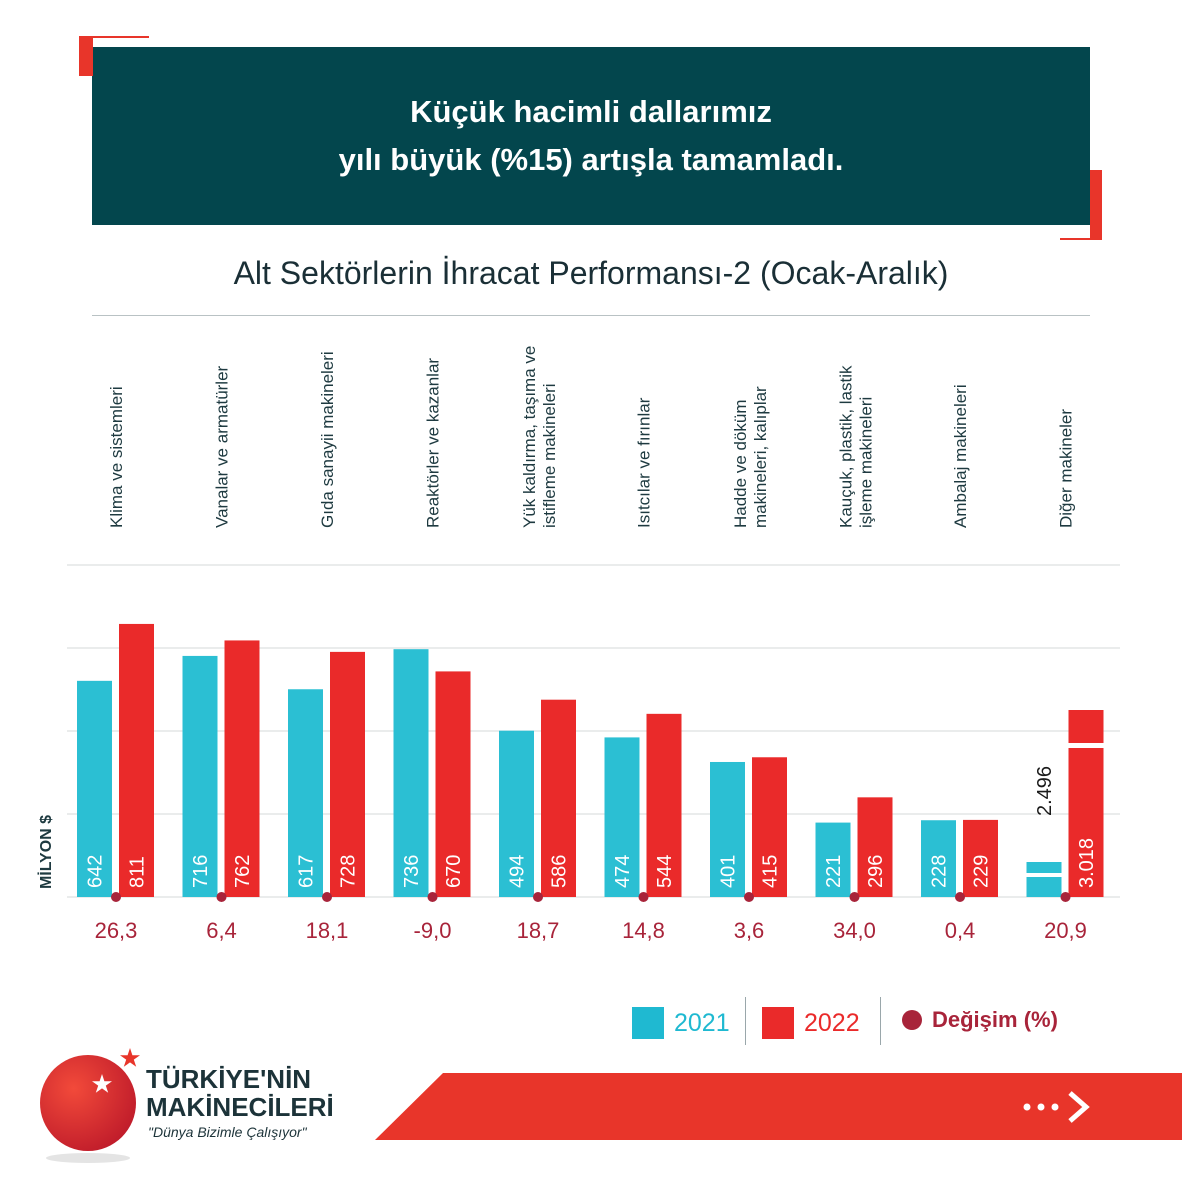 The image size is (1182, 1182). What do you see at coordinates (88, 1158) in the screenshot?
I see `logo-shadow` at bounding box center [88, 1158].